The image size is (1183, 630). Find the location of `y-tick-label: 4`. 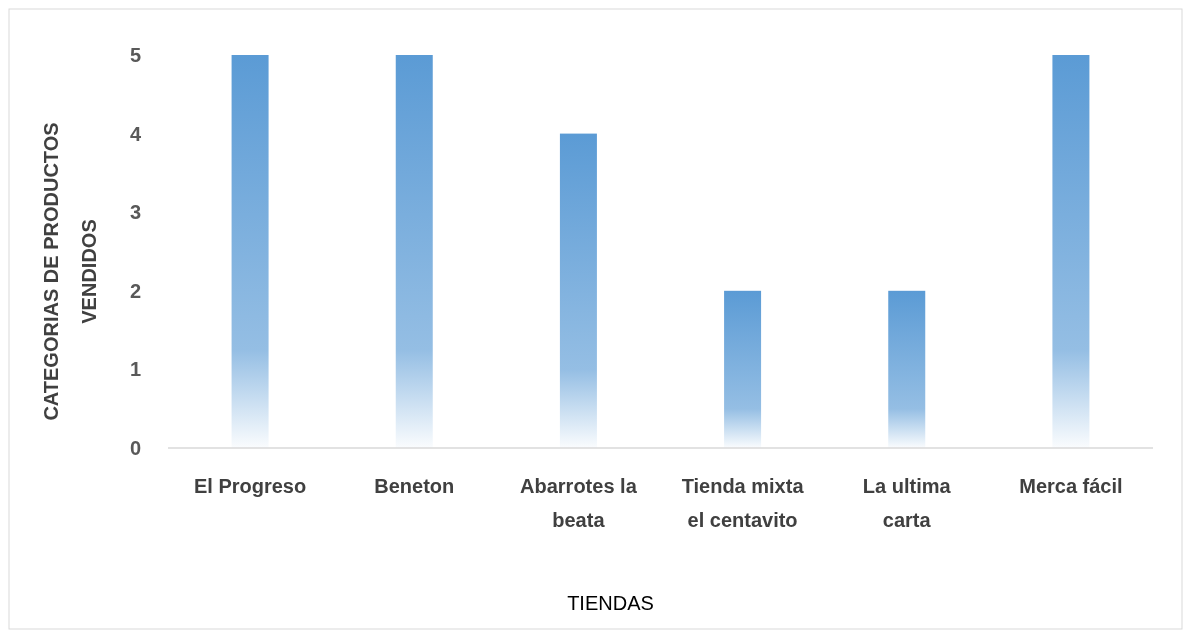

y-tick-label: 4 is located at coordinates (135, 133).